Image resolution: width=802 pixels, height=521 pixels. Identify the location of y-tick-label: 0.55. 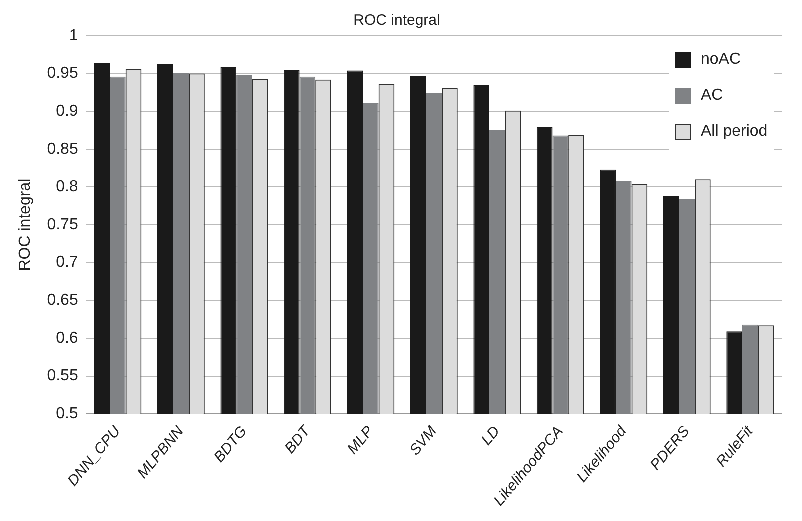
(62, 376).